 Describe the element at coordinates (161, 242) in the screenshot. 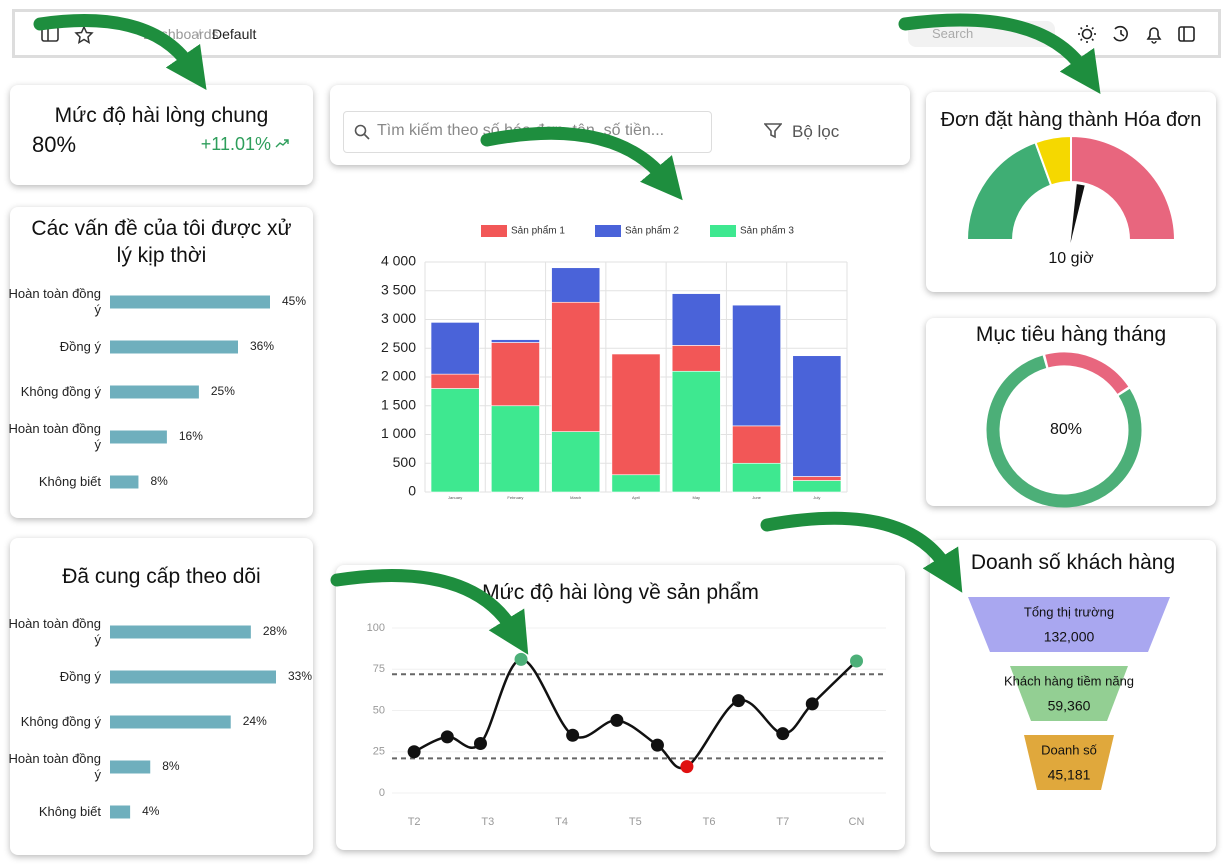

I see `card-title: Các vấn đề của tôi được xử lý kịp thời` at that location.